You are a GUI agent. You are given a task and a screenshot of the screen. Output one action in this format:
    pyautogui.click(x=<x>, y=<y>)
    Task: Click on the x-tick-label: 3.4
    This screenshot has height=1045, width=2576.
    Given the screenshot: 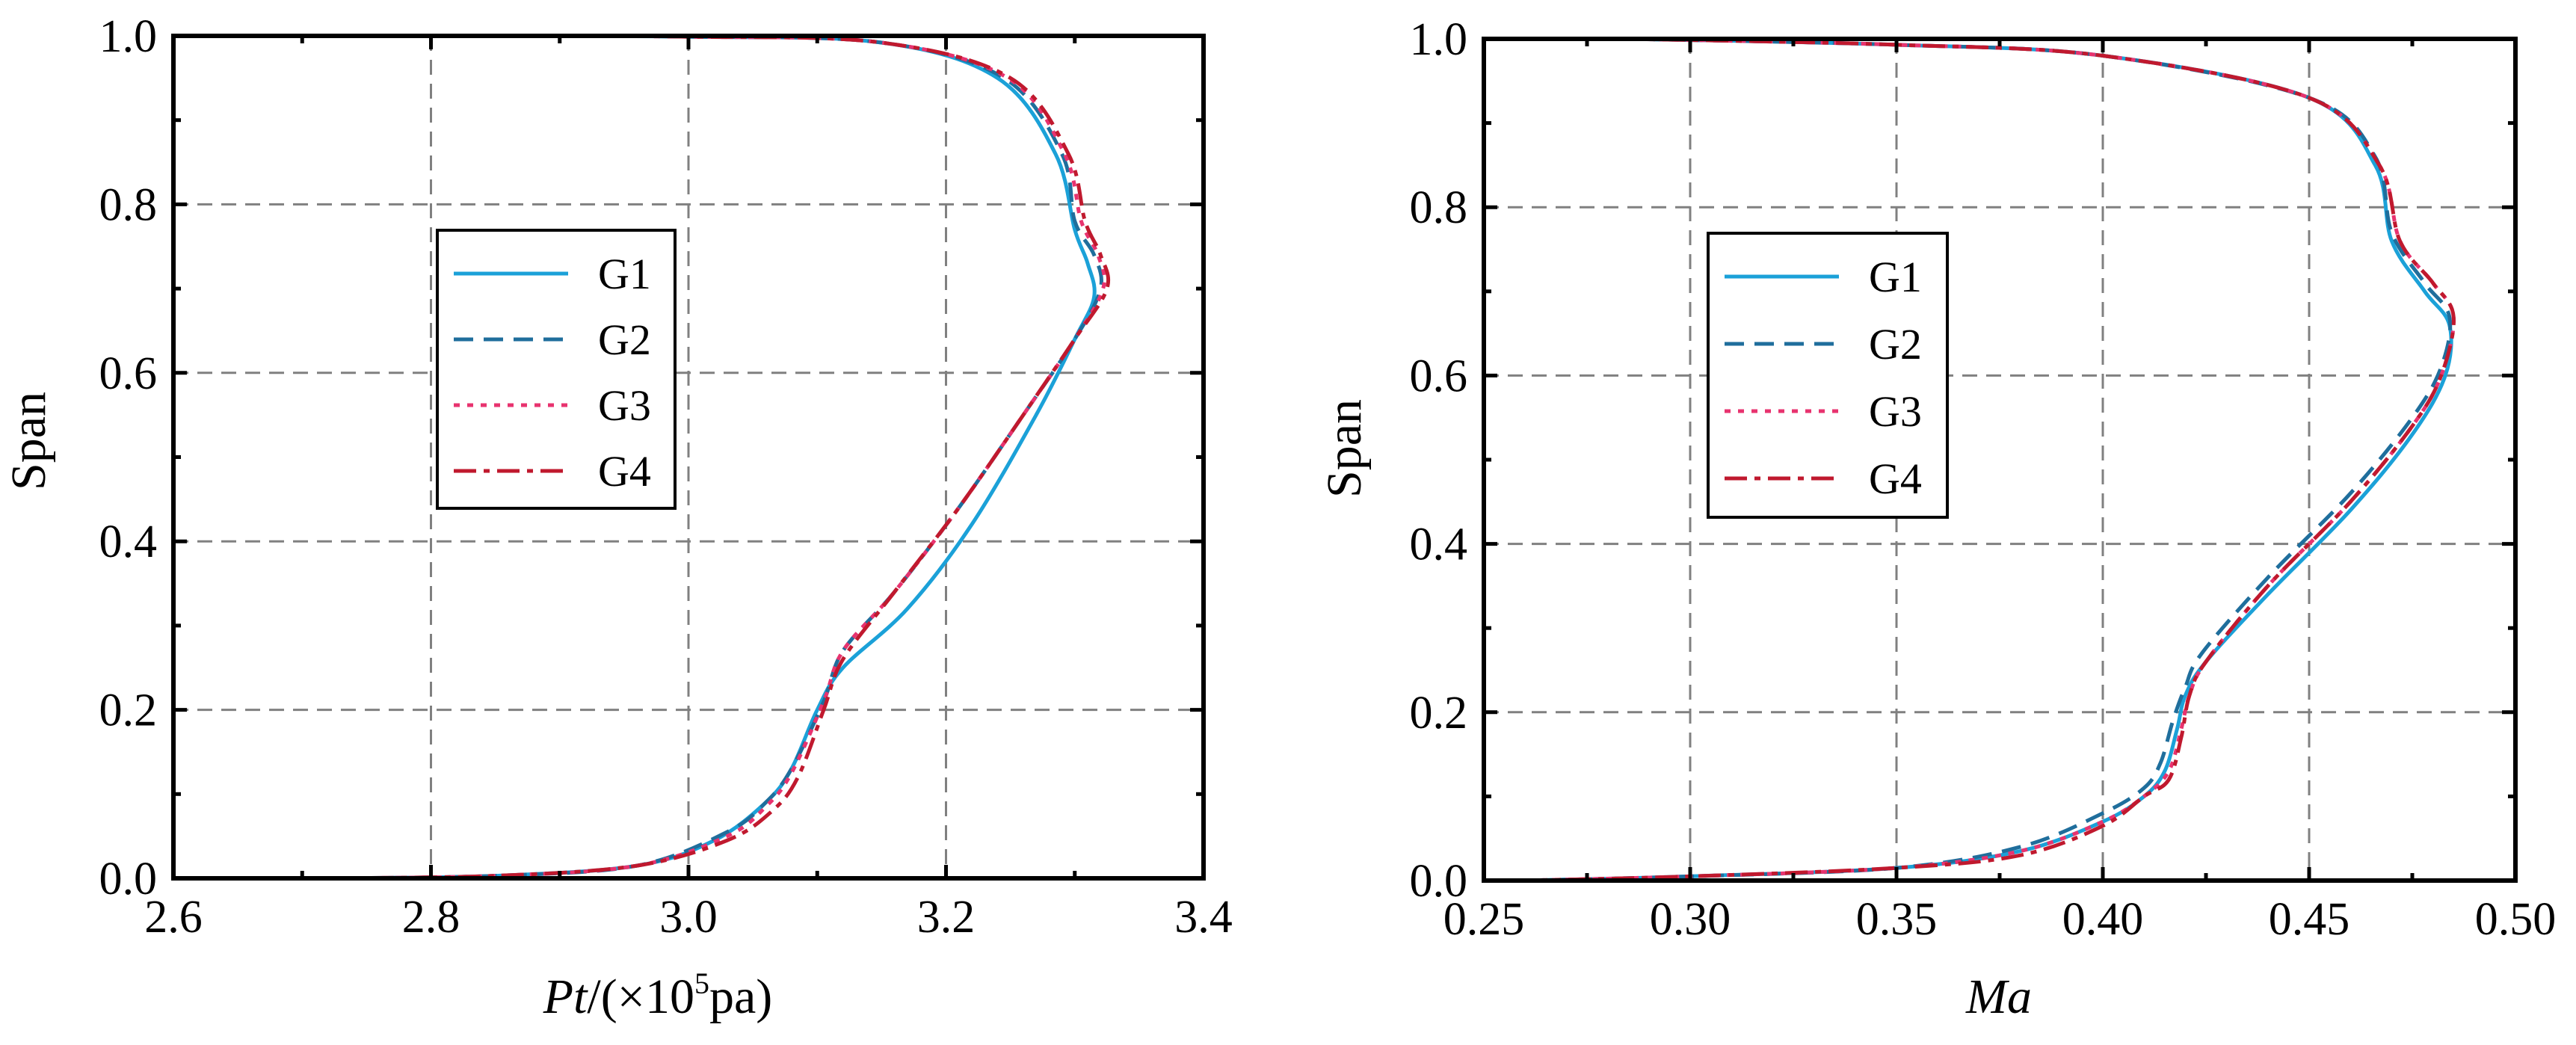 What is the action you would take?
    pyautogui.click(x=1203, y=917)
    